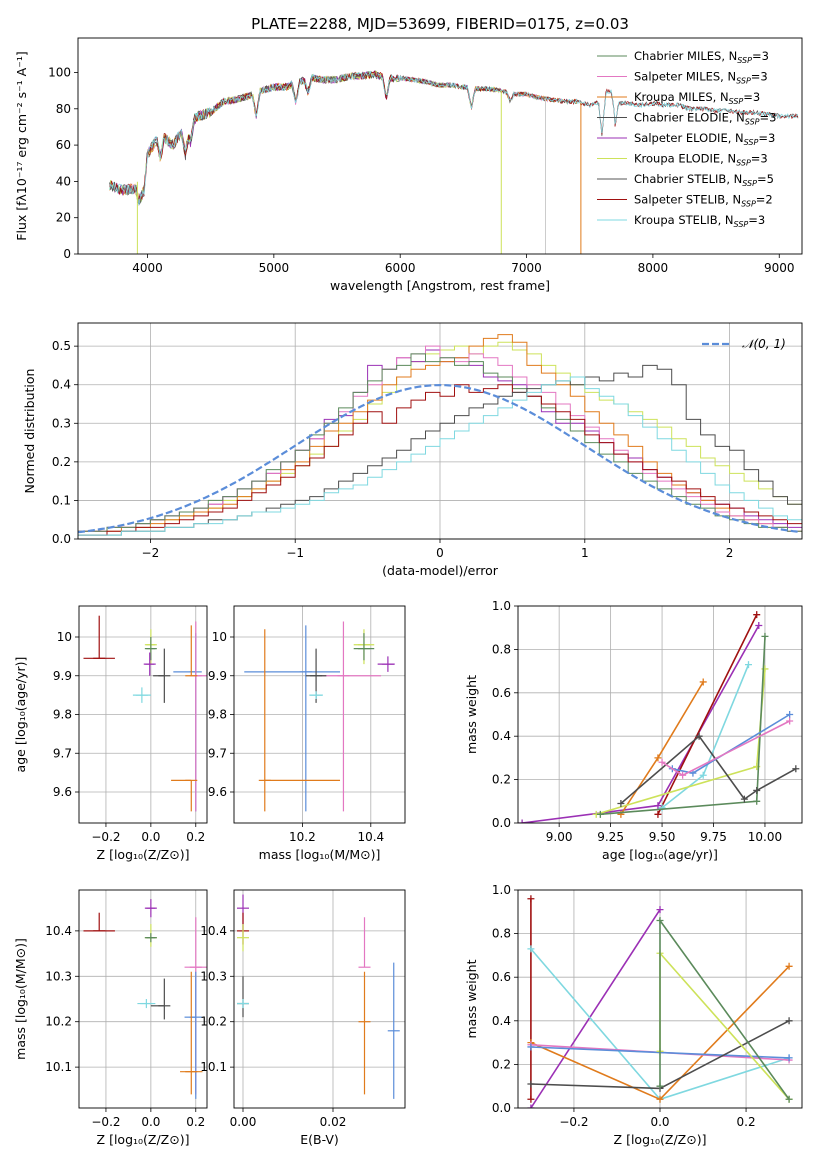 This screenshot has width=819, height=1170. Describe the element at coordinates (61, 500) in the screenshot. I see `y-tick-label: 0.1` at that location.